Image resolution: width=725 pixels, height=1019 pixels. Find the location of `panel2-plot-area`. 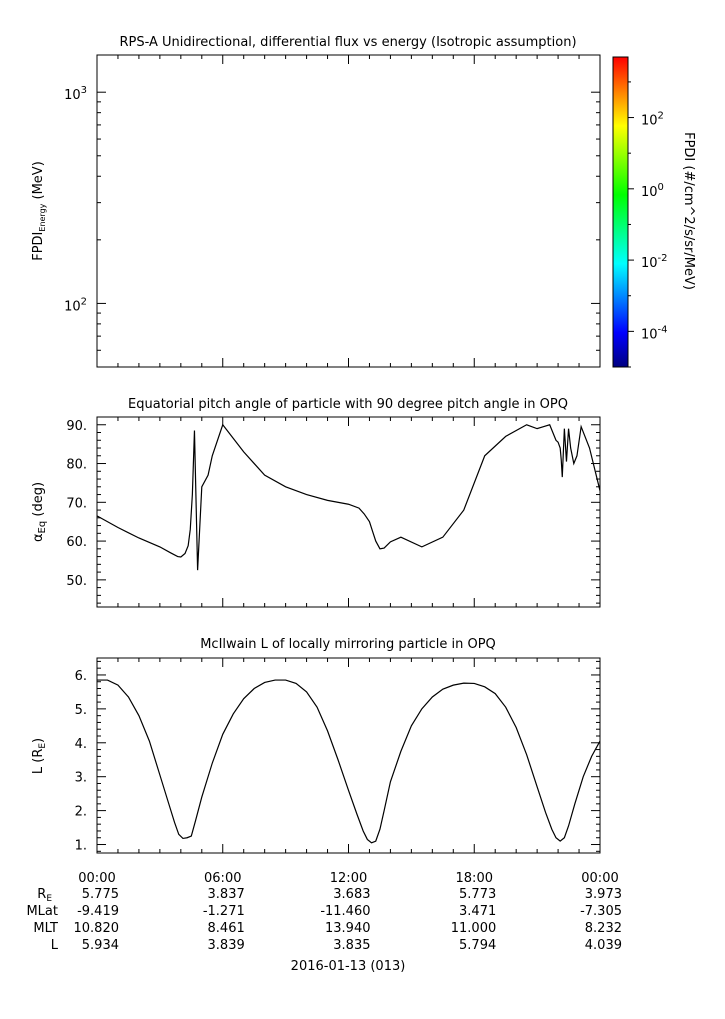

panel2-plot-area is located at coordinates (348, 512).